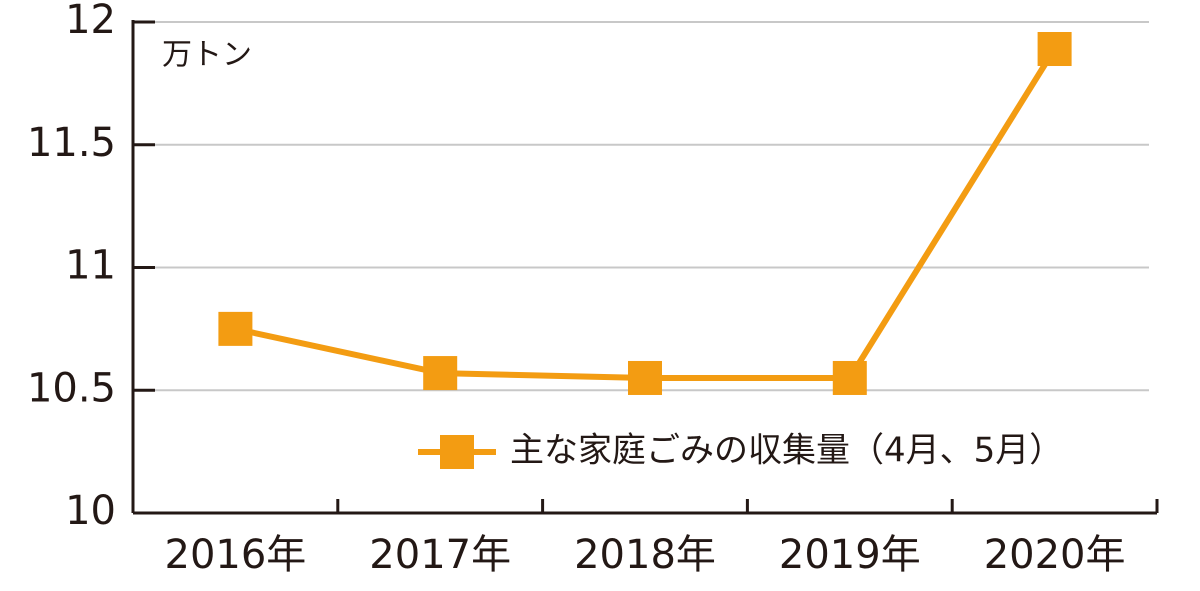 The image size is (1200, 591). I want to click on legend-marker, so click(457, 452).